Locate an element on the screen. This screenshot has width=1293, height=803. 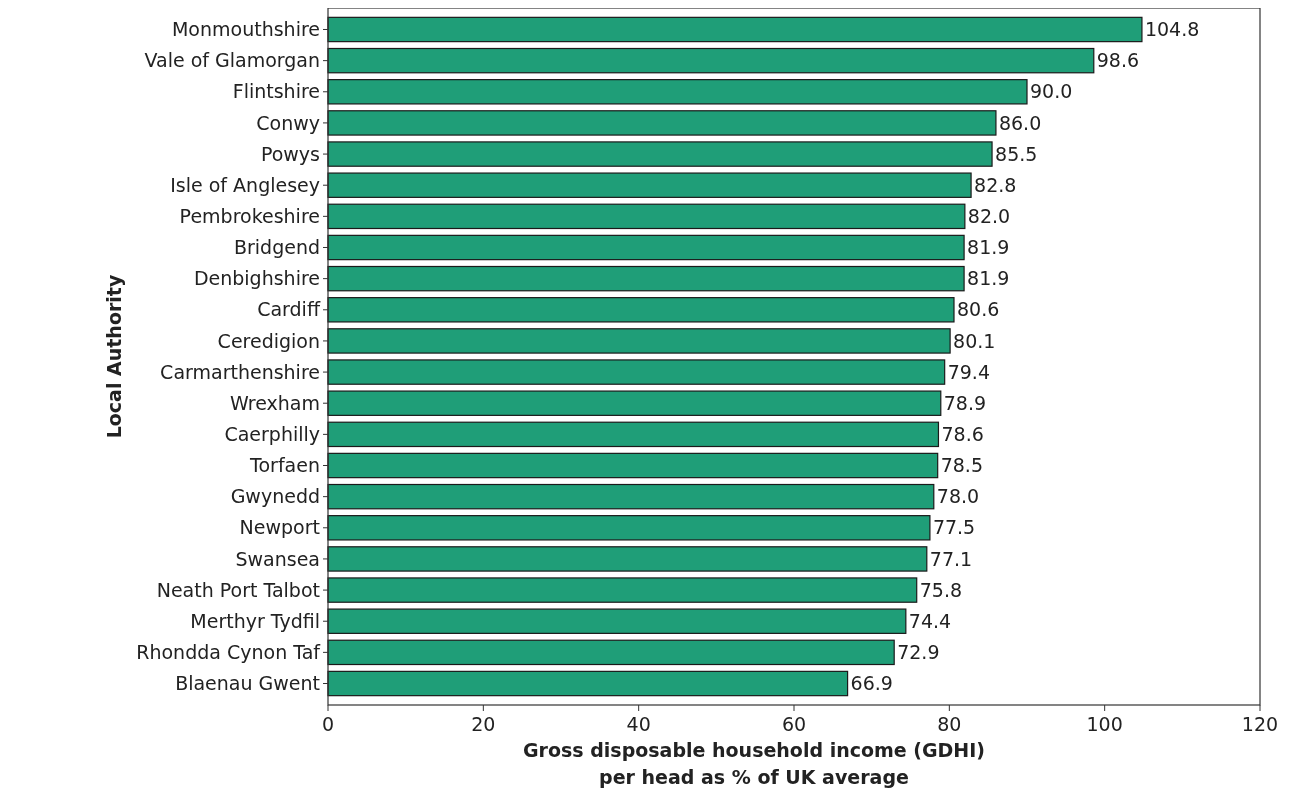
y-tick-label: Wrexham is located at coordinates (274, 402).